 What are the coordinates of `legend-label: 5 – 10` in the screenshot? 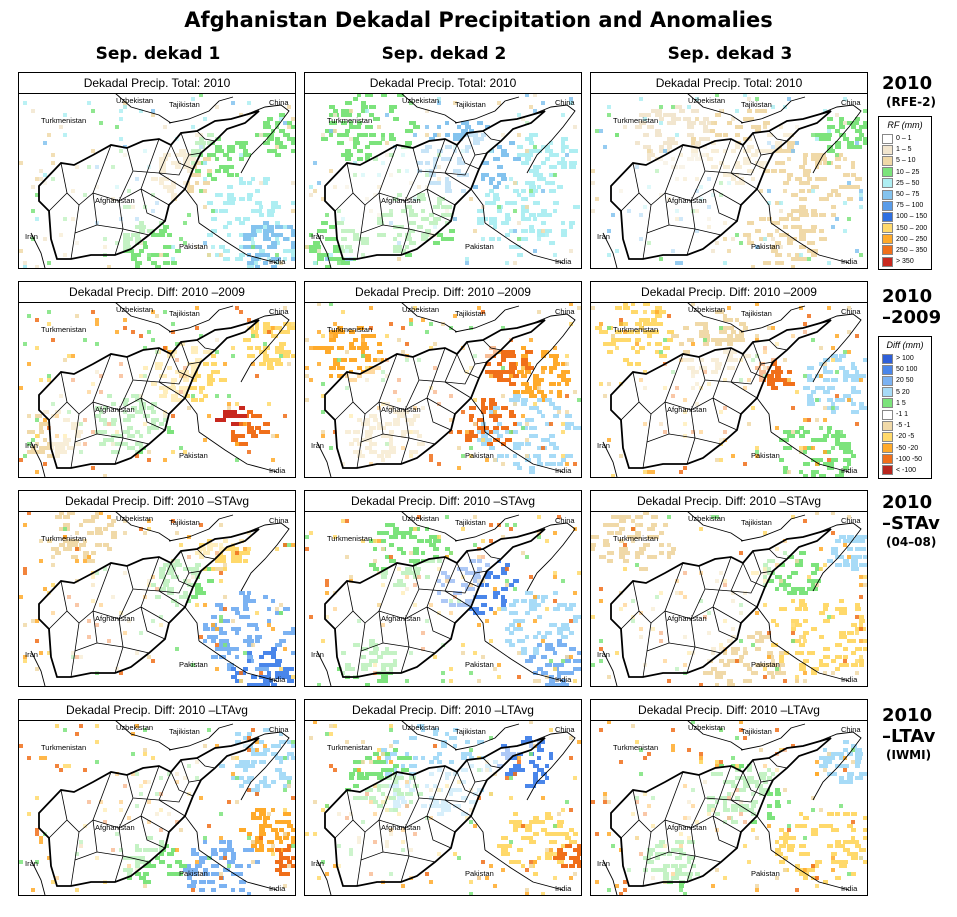 It's located at (906, 161).